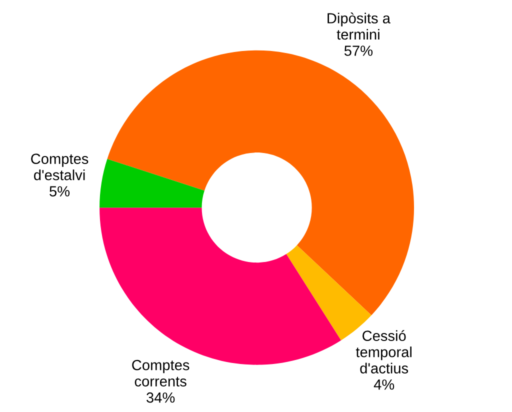 The height and width of the screenshot is (412, 512). What do you see at coordinates (358, 51) in the screenshot?
I see `data-label: 57%` at bounding box center [358, 51].